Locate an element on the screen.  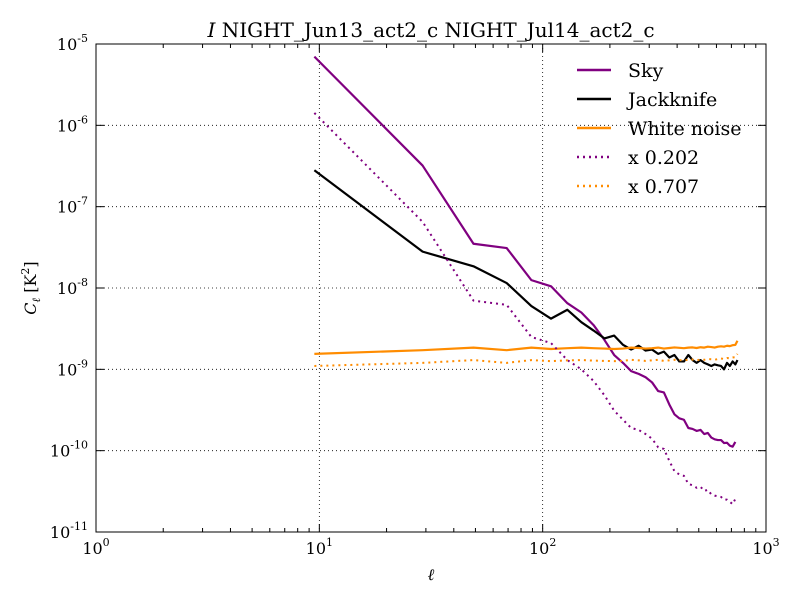
legend-label: x 0.202 is located at coordinates (663, 158).